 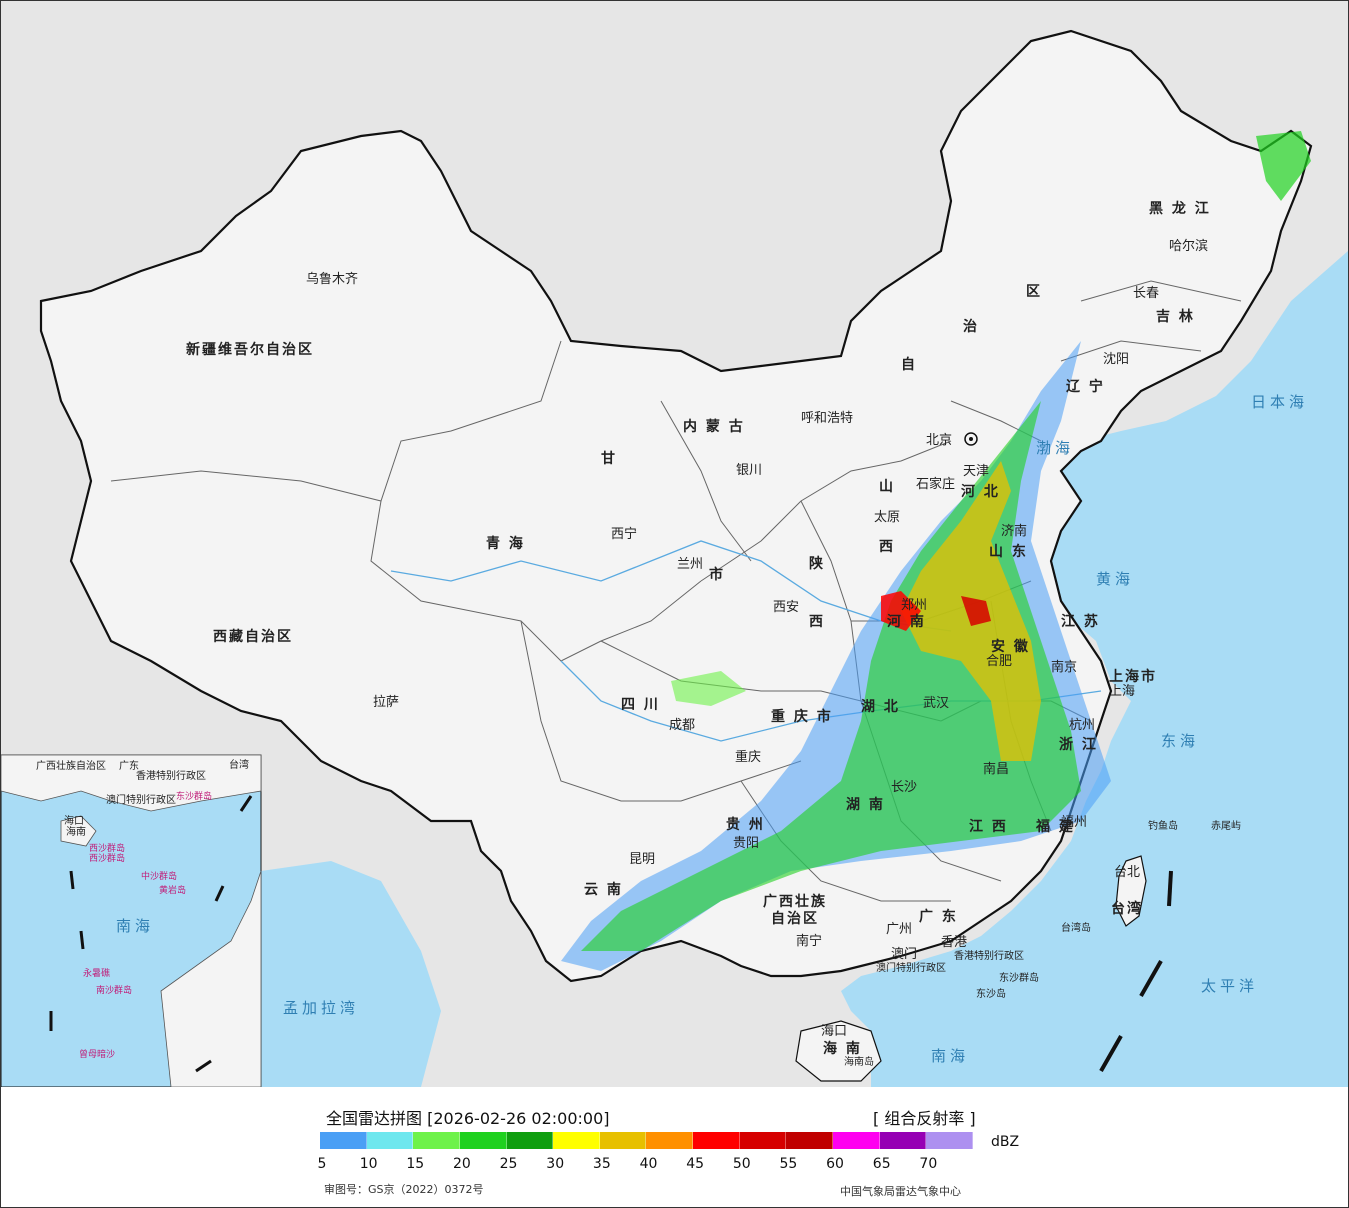 What do you see at coordinates (717, 574) in the screenshot?
I see `label-lanzhou-shi: 市` at bounding box center [717, 574].